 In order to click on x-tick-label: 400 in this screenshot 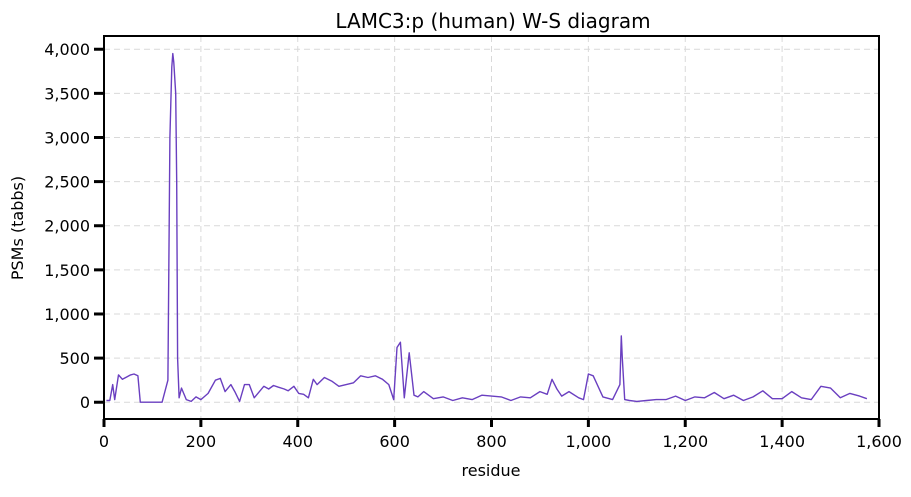, I will do `click(297, 441)`.